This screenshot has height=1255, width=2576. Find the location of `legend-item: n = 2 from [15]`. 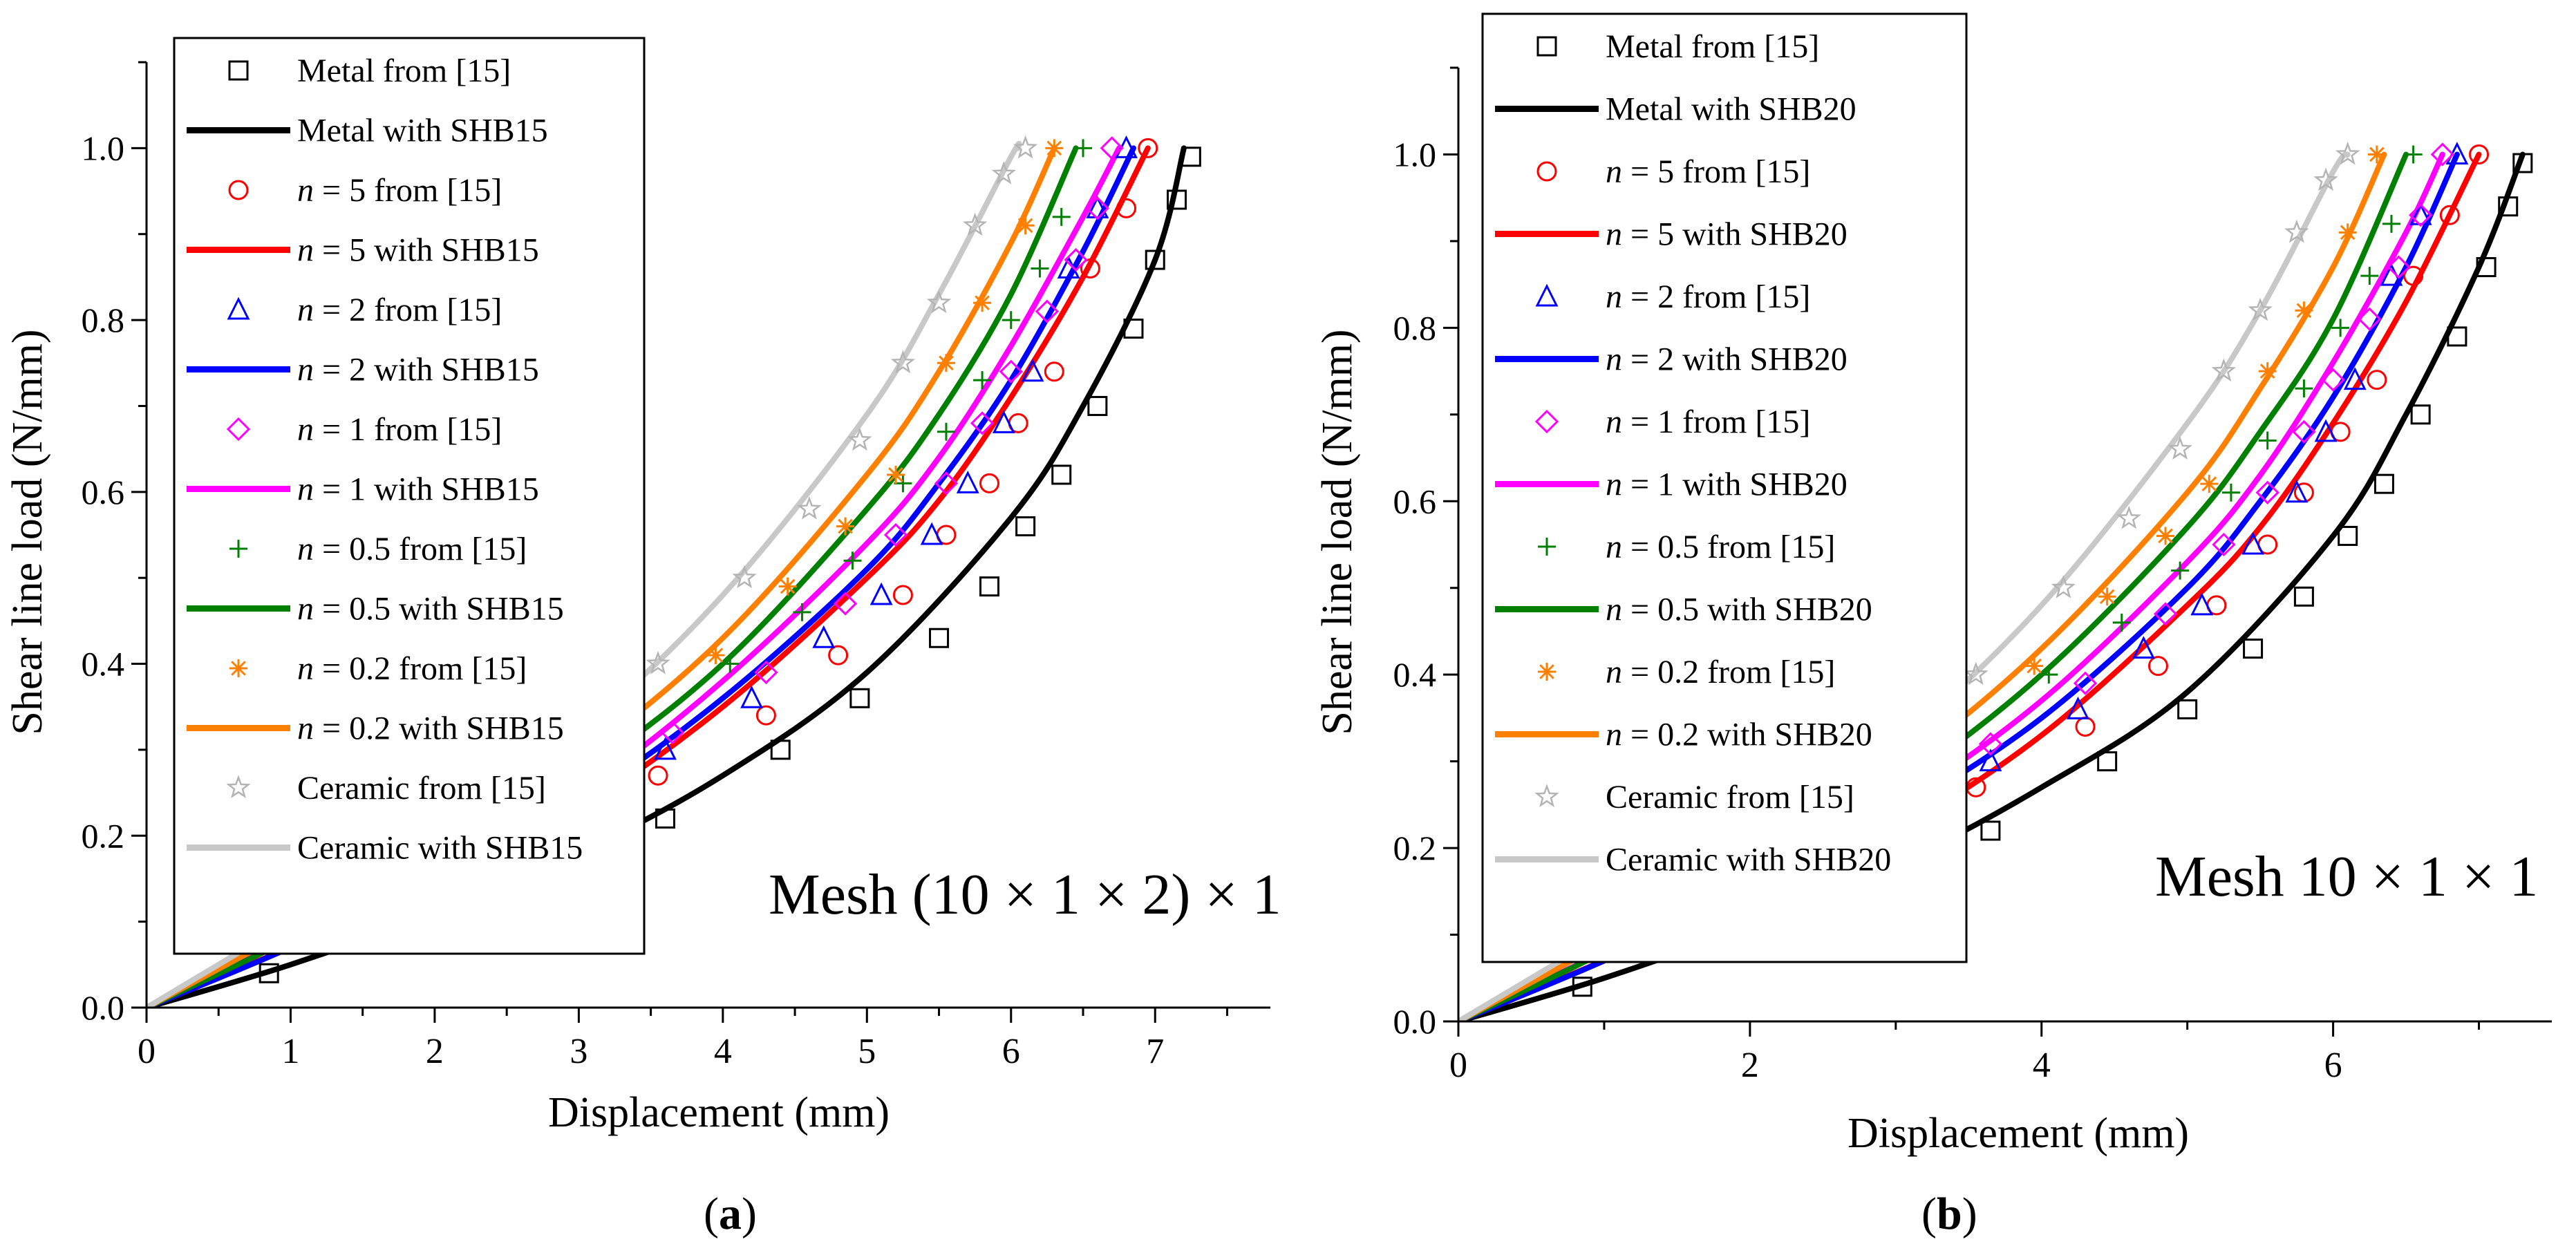

legend-item: n = 2 from [15] is located at coordinates (364, 310).